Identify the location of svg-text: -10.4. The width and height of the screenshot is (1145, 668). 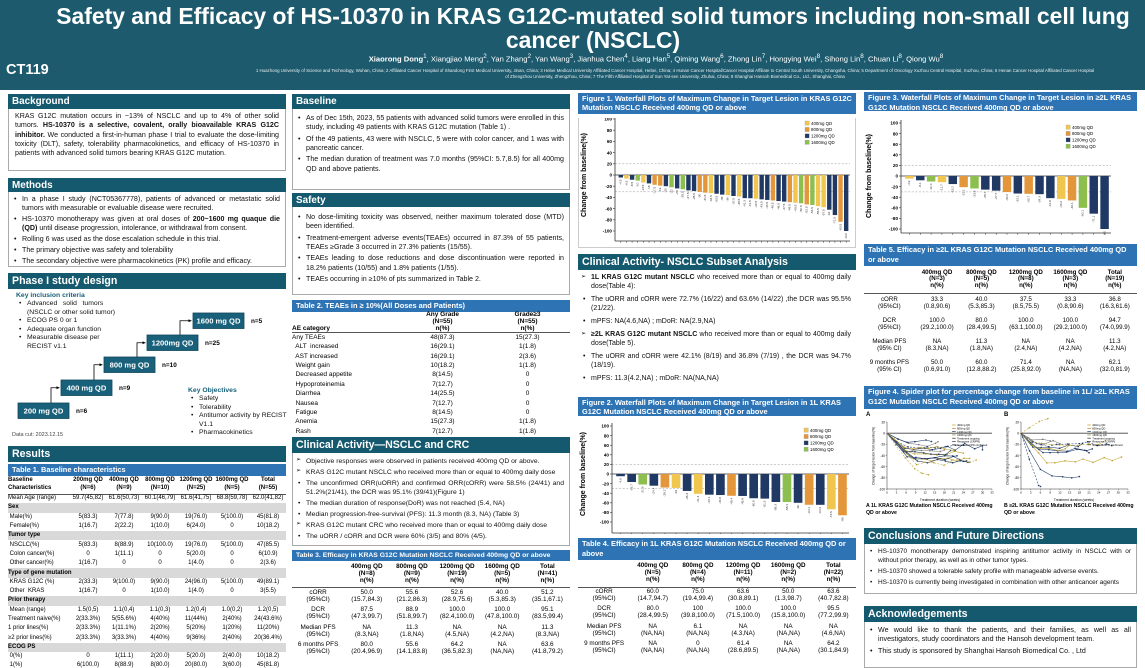
(931, 186).